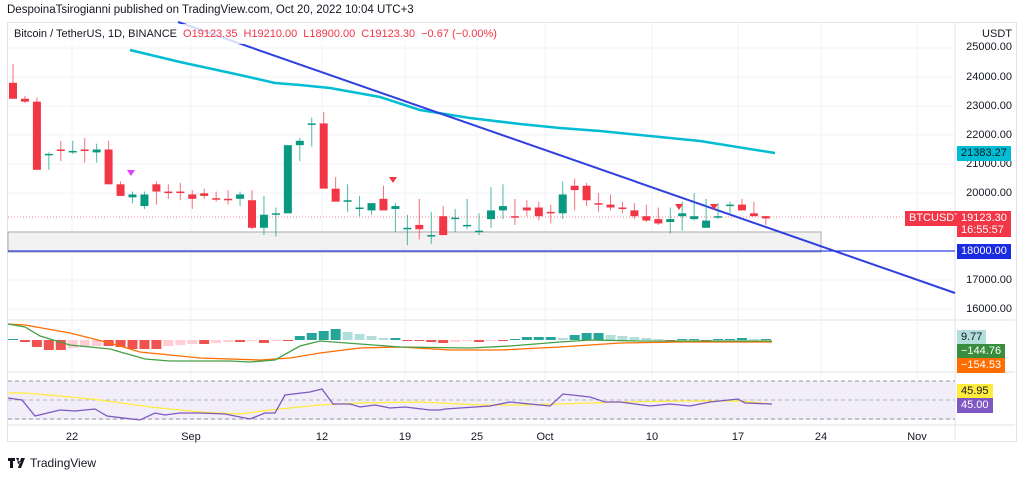  Describe the element at coordinates (989, 106) in the screenshot. I see `price-tick: 23000.00` at that location.